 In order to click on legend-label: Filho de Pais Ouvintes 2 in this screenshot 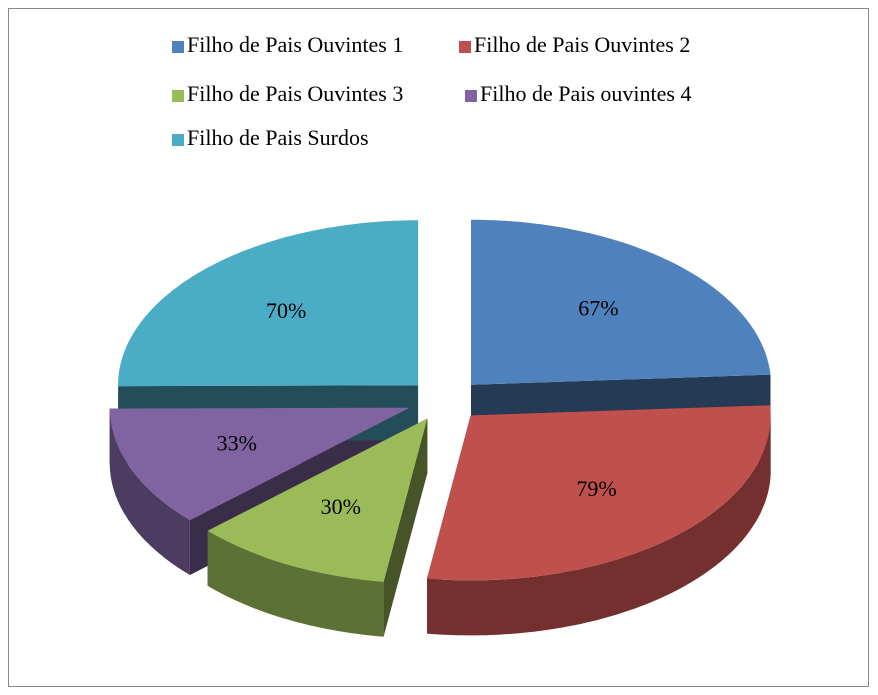, I will do `click(582, 44)`.